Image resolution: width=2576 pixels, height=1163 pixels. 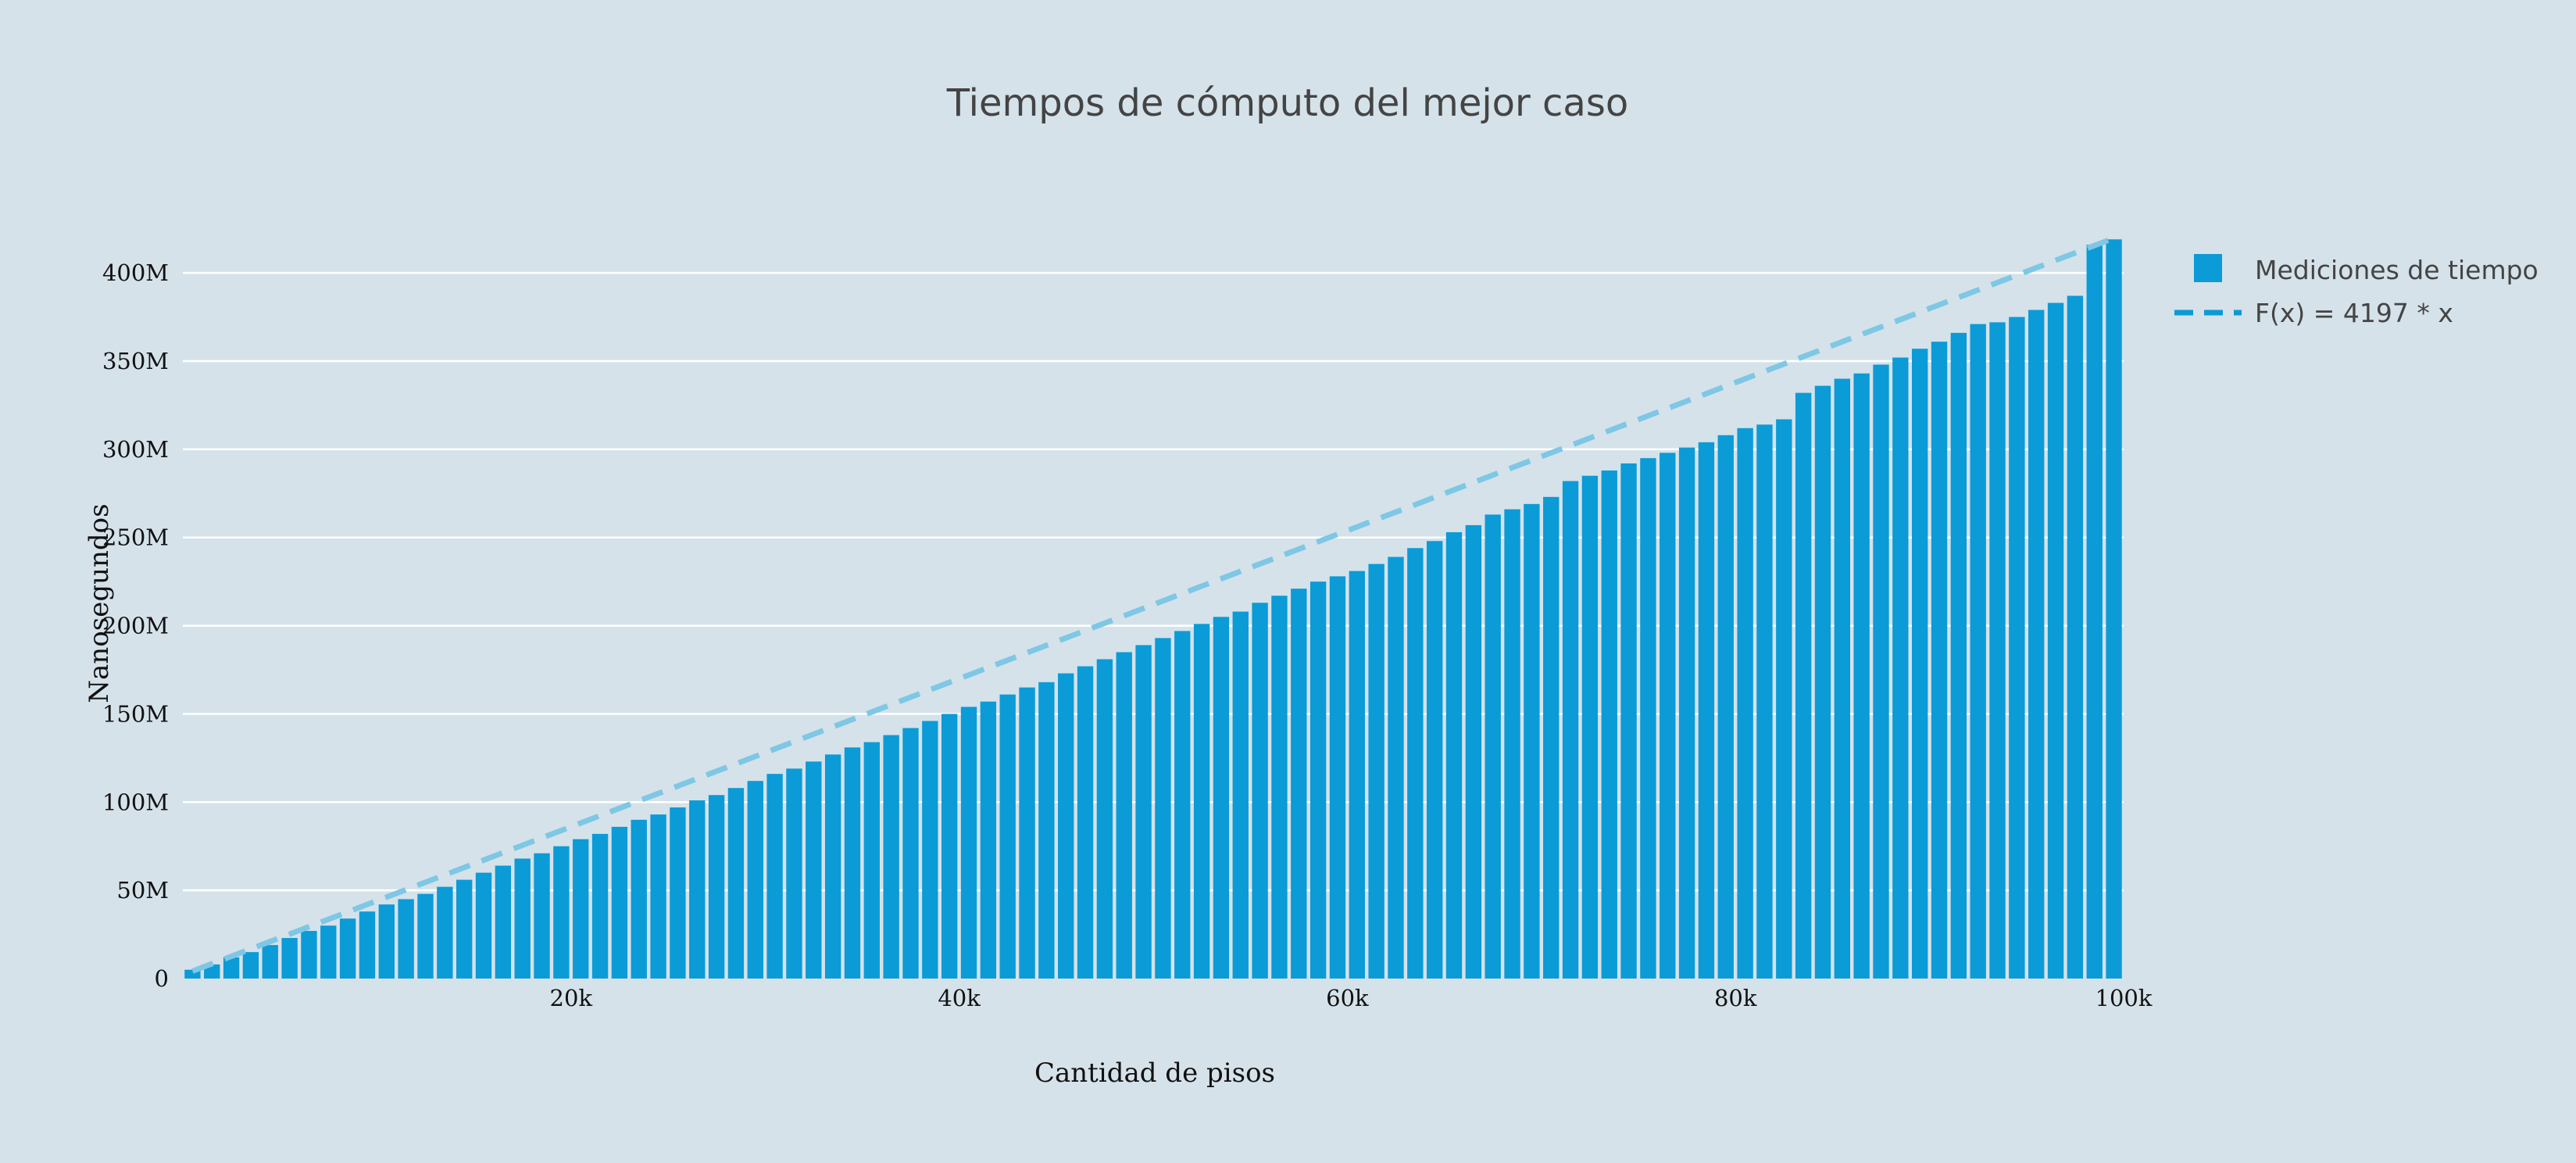 What do you see at coordinates (2366, 269) in the screenshot?
I see `legend-item-bars: Mediciones de tiempo` at bounding box center [2366, 269].